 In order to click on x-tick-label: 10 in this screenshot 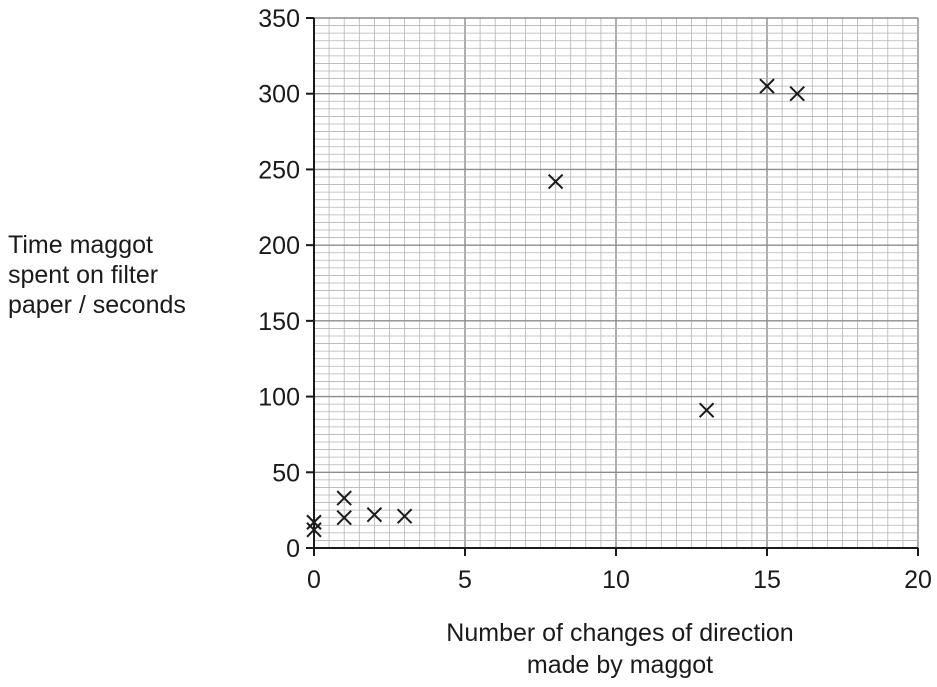, I will do `click(616, 580)`.